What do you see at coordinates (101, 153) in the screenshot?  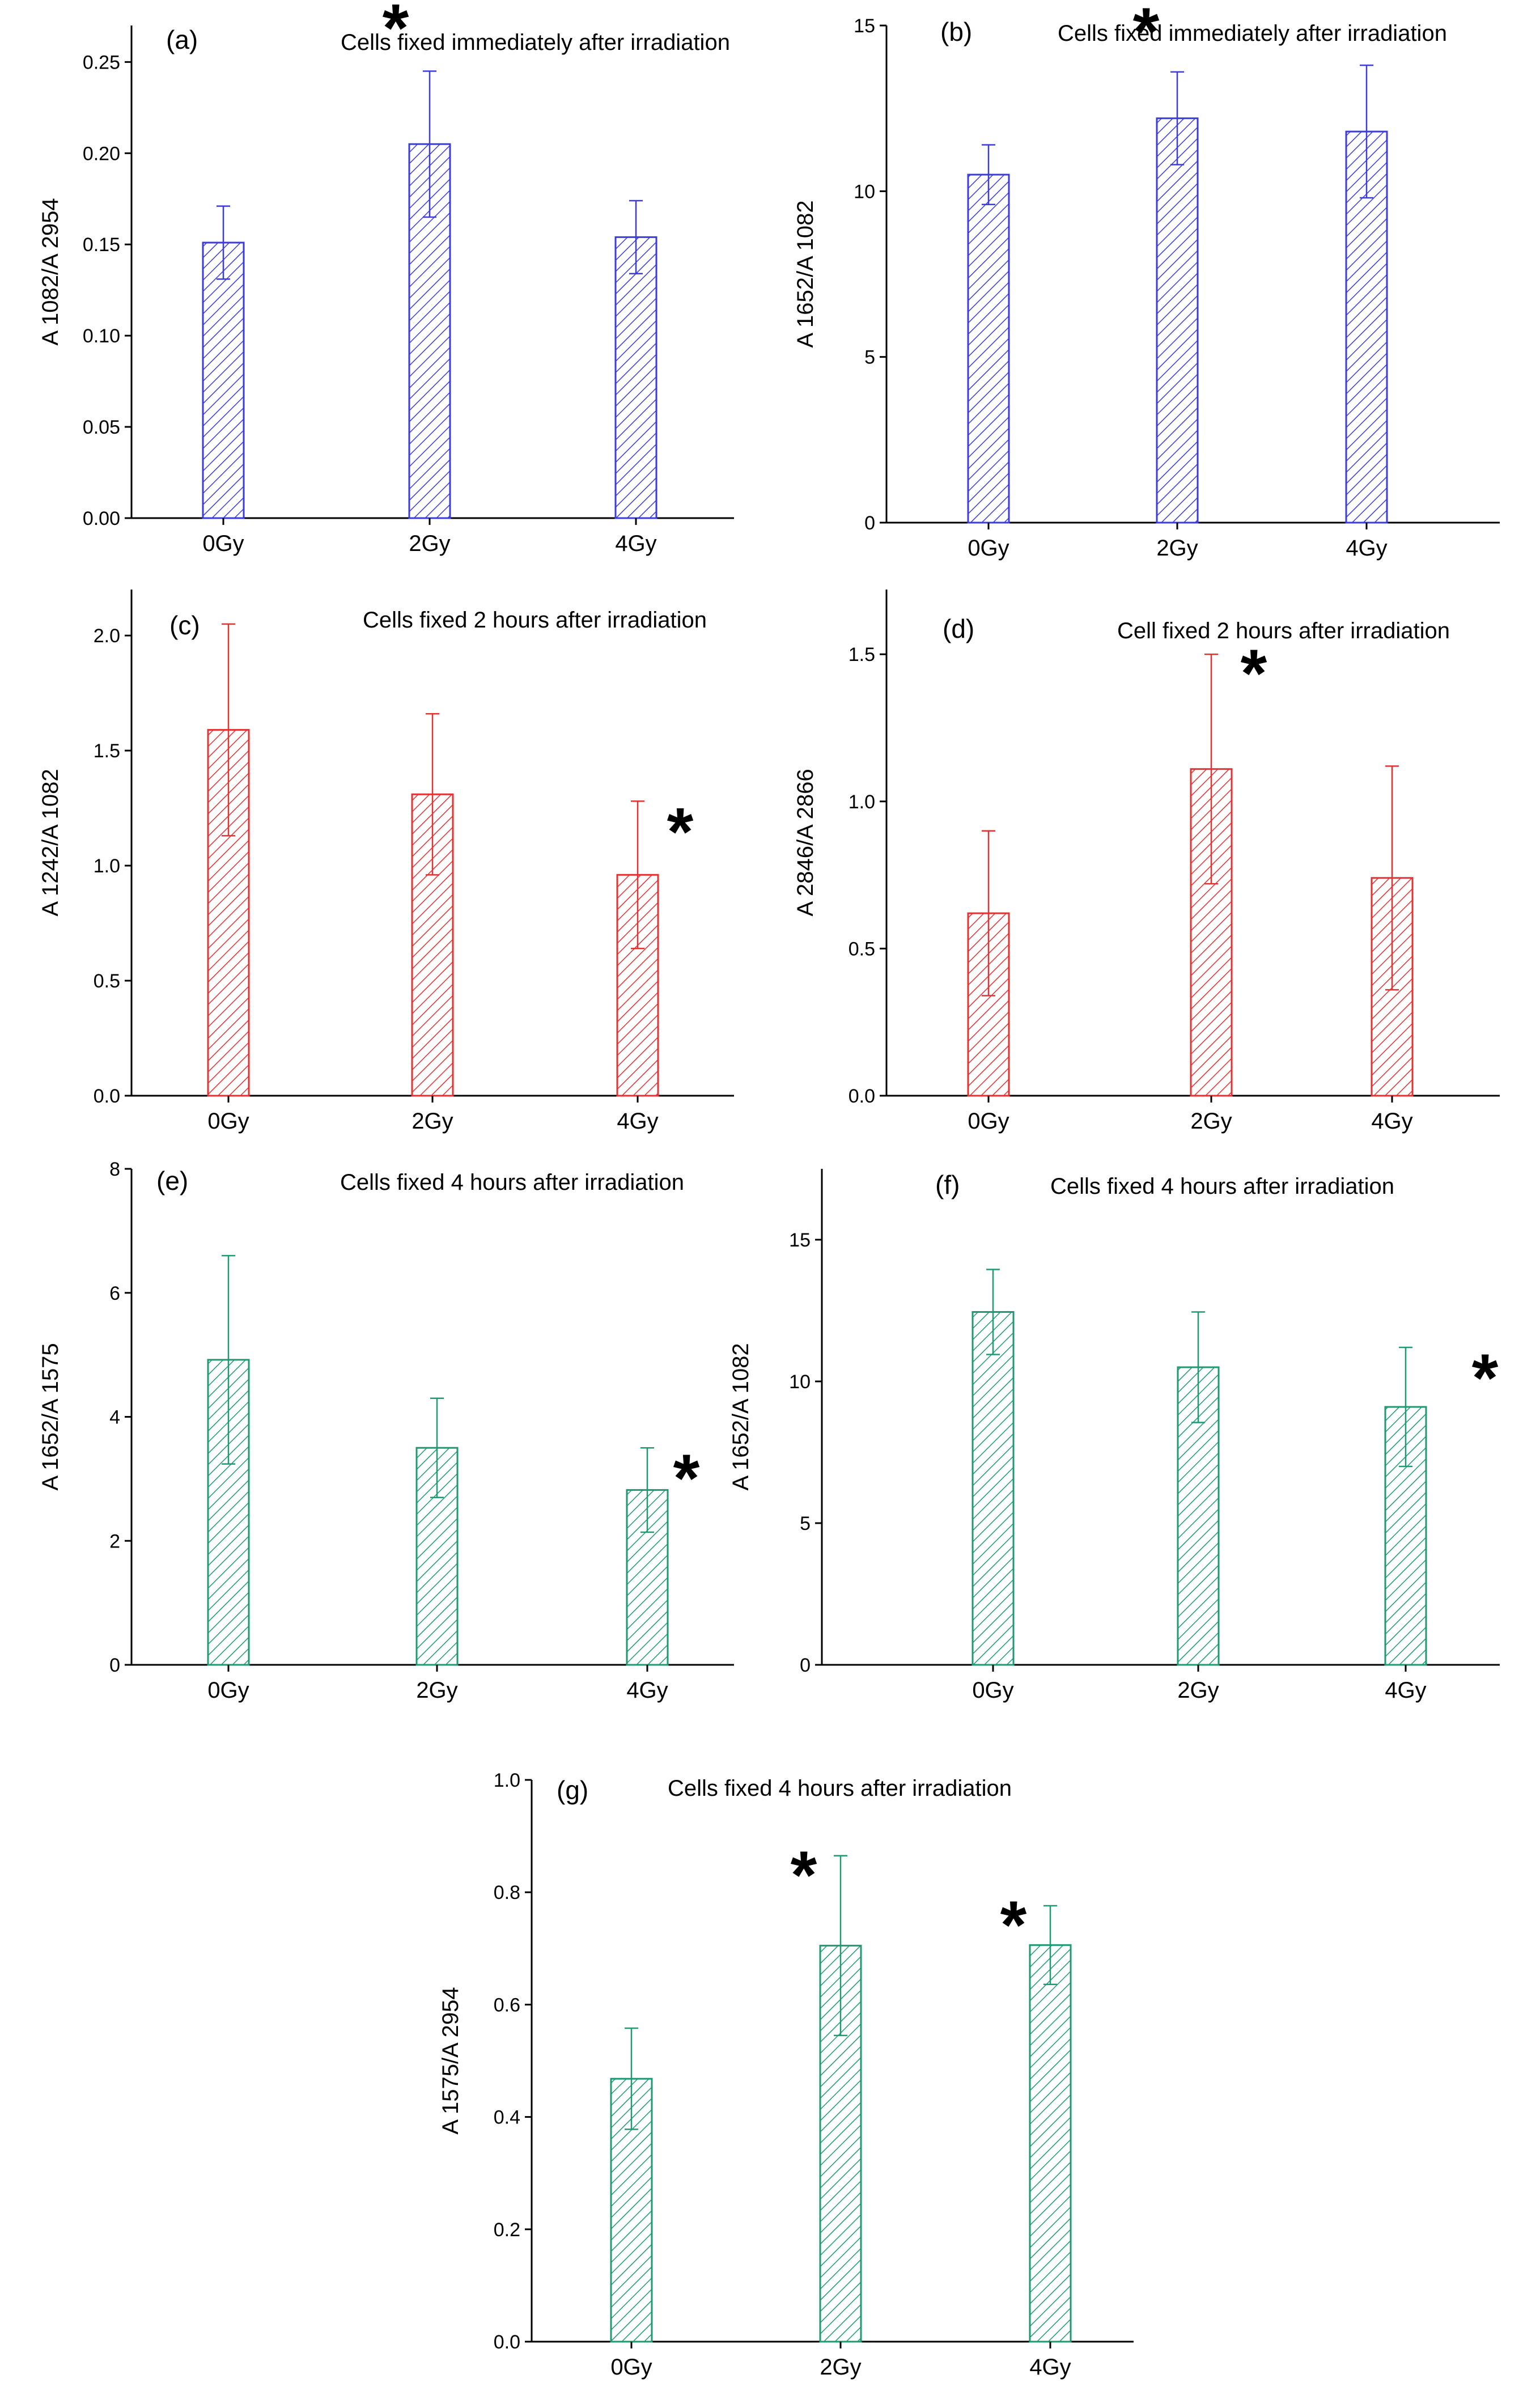 I see `y-tick-label: 0.20` at bounding box center [101, 153].